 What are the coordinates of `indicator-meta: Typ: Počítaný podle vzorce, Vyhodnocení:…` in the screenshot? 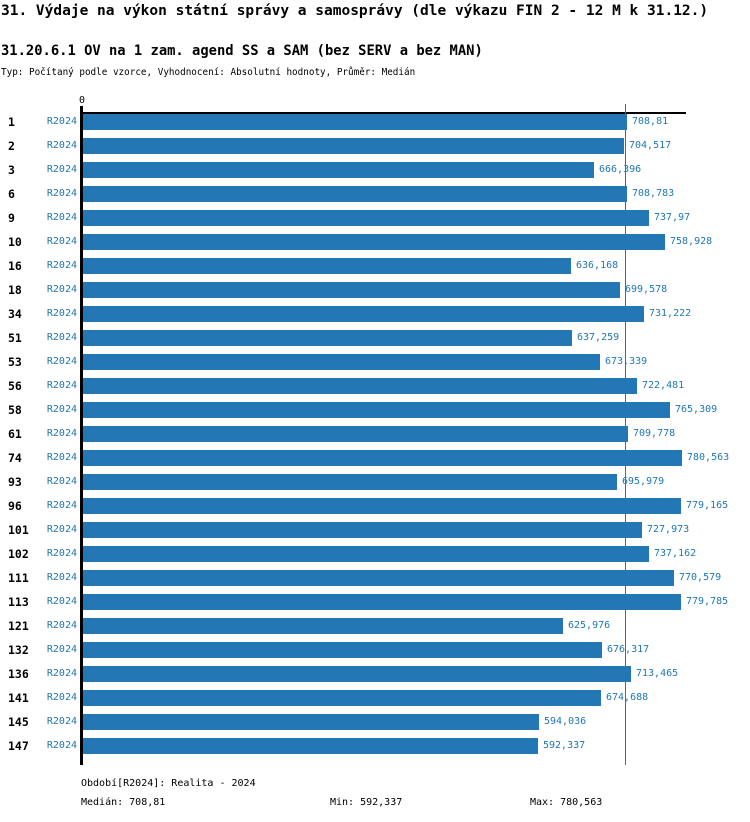 It's located at (208, 72).